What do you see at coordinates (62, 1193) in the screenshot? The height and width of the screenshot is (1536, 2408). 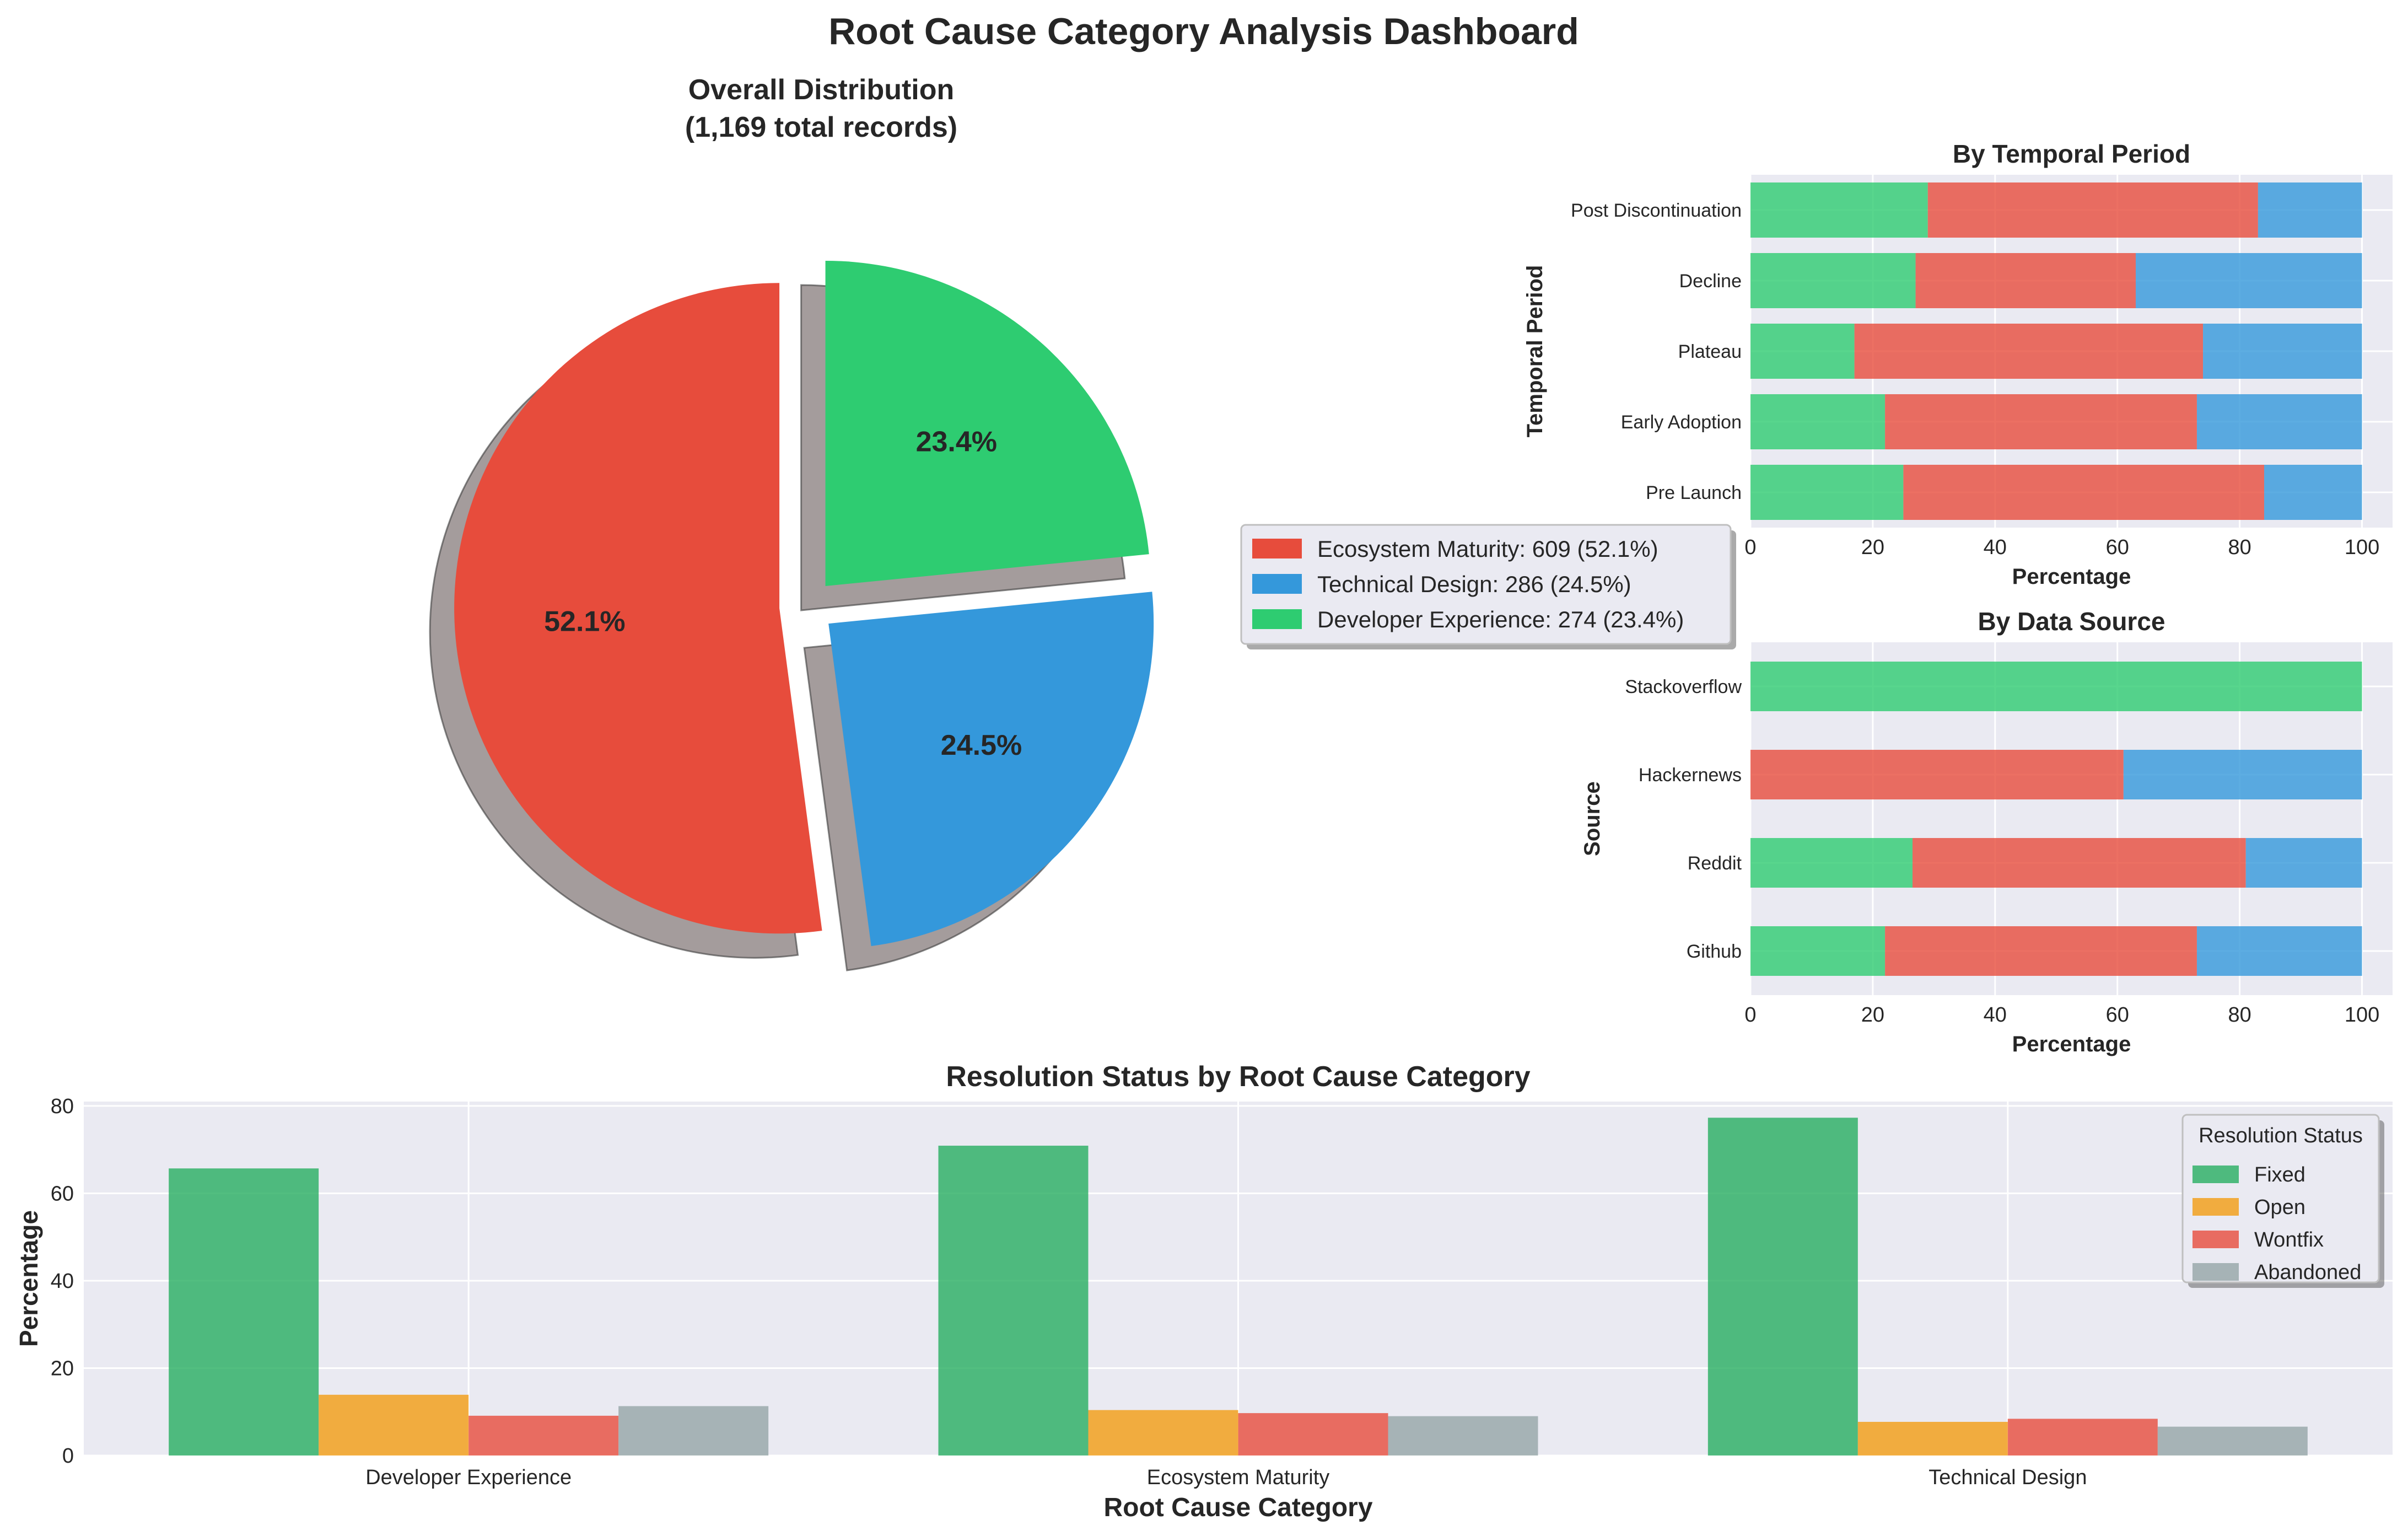 I see `resolution-y-tick-label-3: 60` at bounding box center [62, 1193].